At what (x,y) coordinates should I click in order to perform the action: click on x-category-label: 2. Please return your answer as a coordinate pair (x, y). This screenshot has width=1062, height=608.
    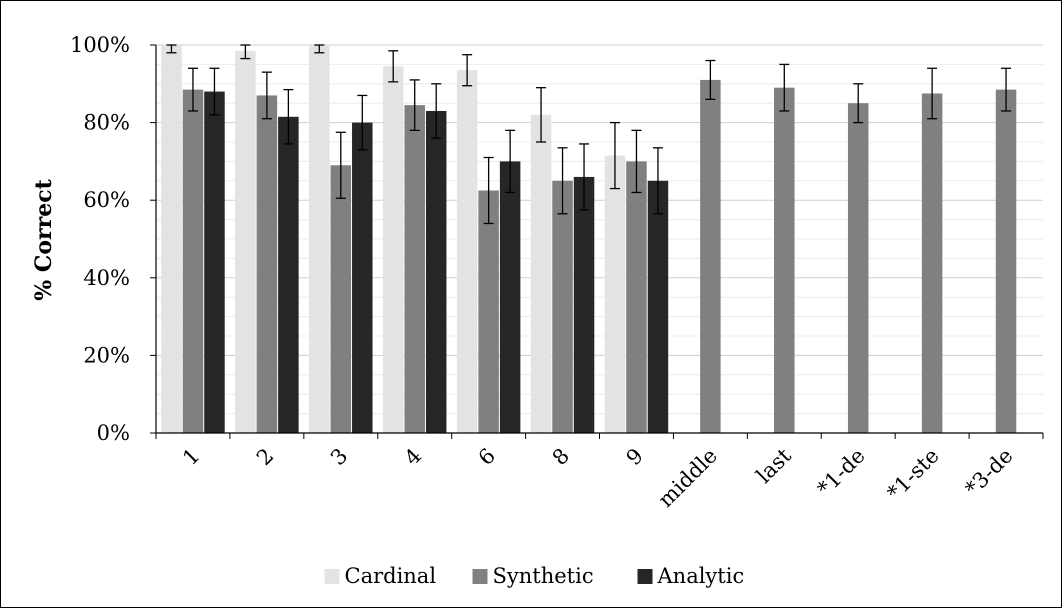
    Looking at the image, I should click on (265, 457).